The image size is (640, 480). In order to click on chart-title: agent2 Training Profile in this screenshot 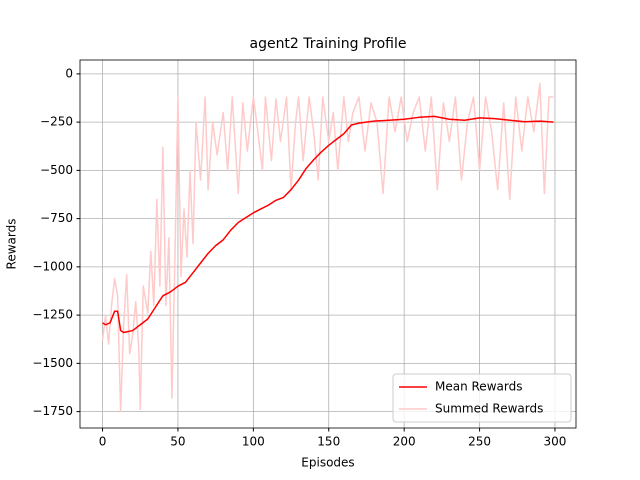, I will do `click(327, 44)`.